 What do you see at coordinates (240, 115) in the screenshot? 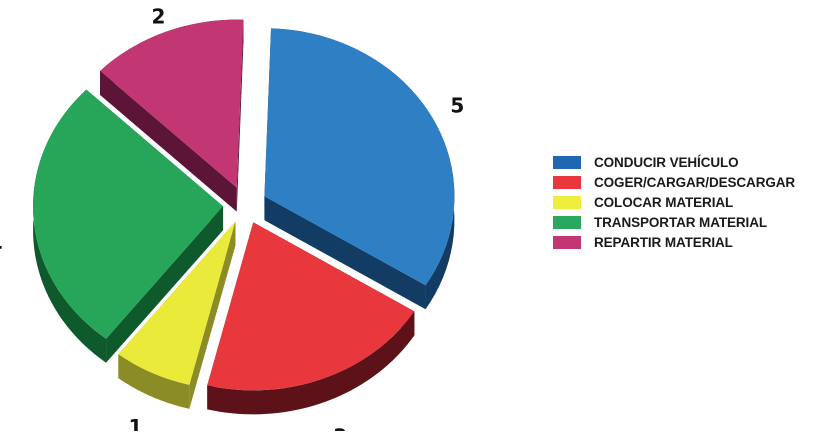
I see `pie-slice-cut-repartir-end` at bounding box center [240, 115].